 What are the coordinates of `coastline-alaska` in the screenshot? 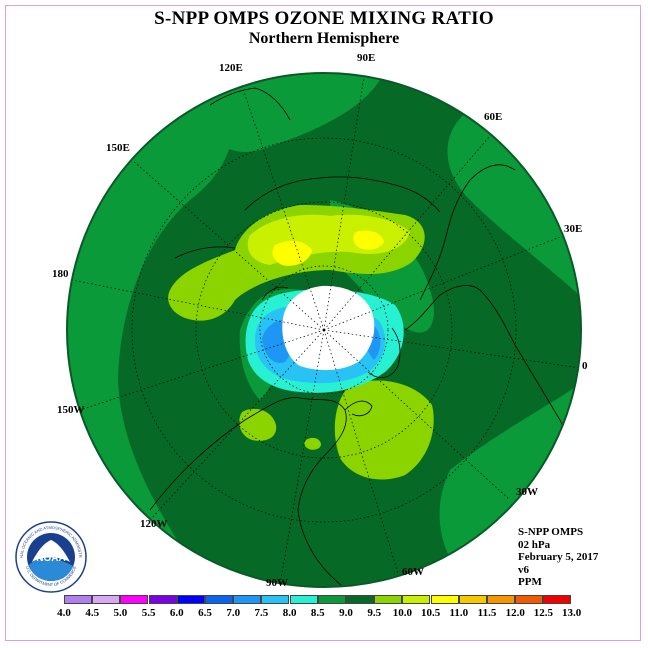 It's located at (275, 293).